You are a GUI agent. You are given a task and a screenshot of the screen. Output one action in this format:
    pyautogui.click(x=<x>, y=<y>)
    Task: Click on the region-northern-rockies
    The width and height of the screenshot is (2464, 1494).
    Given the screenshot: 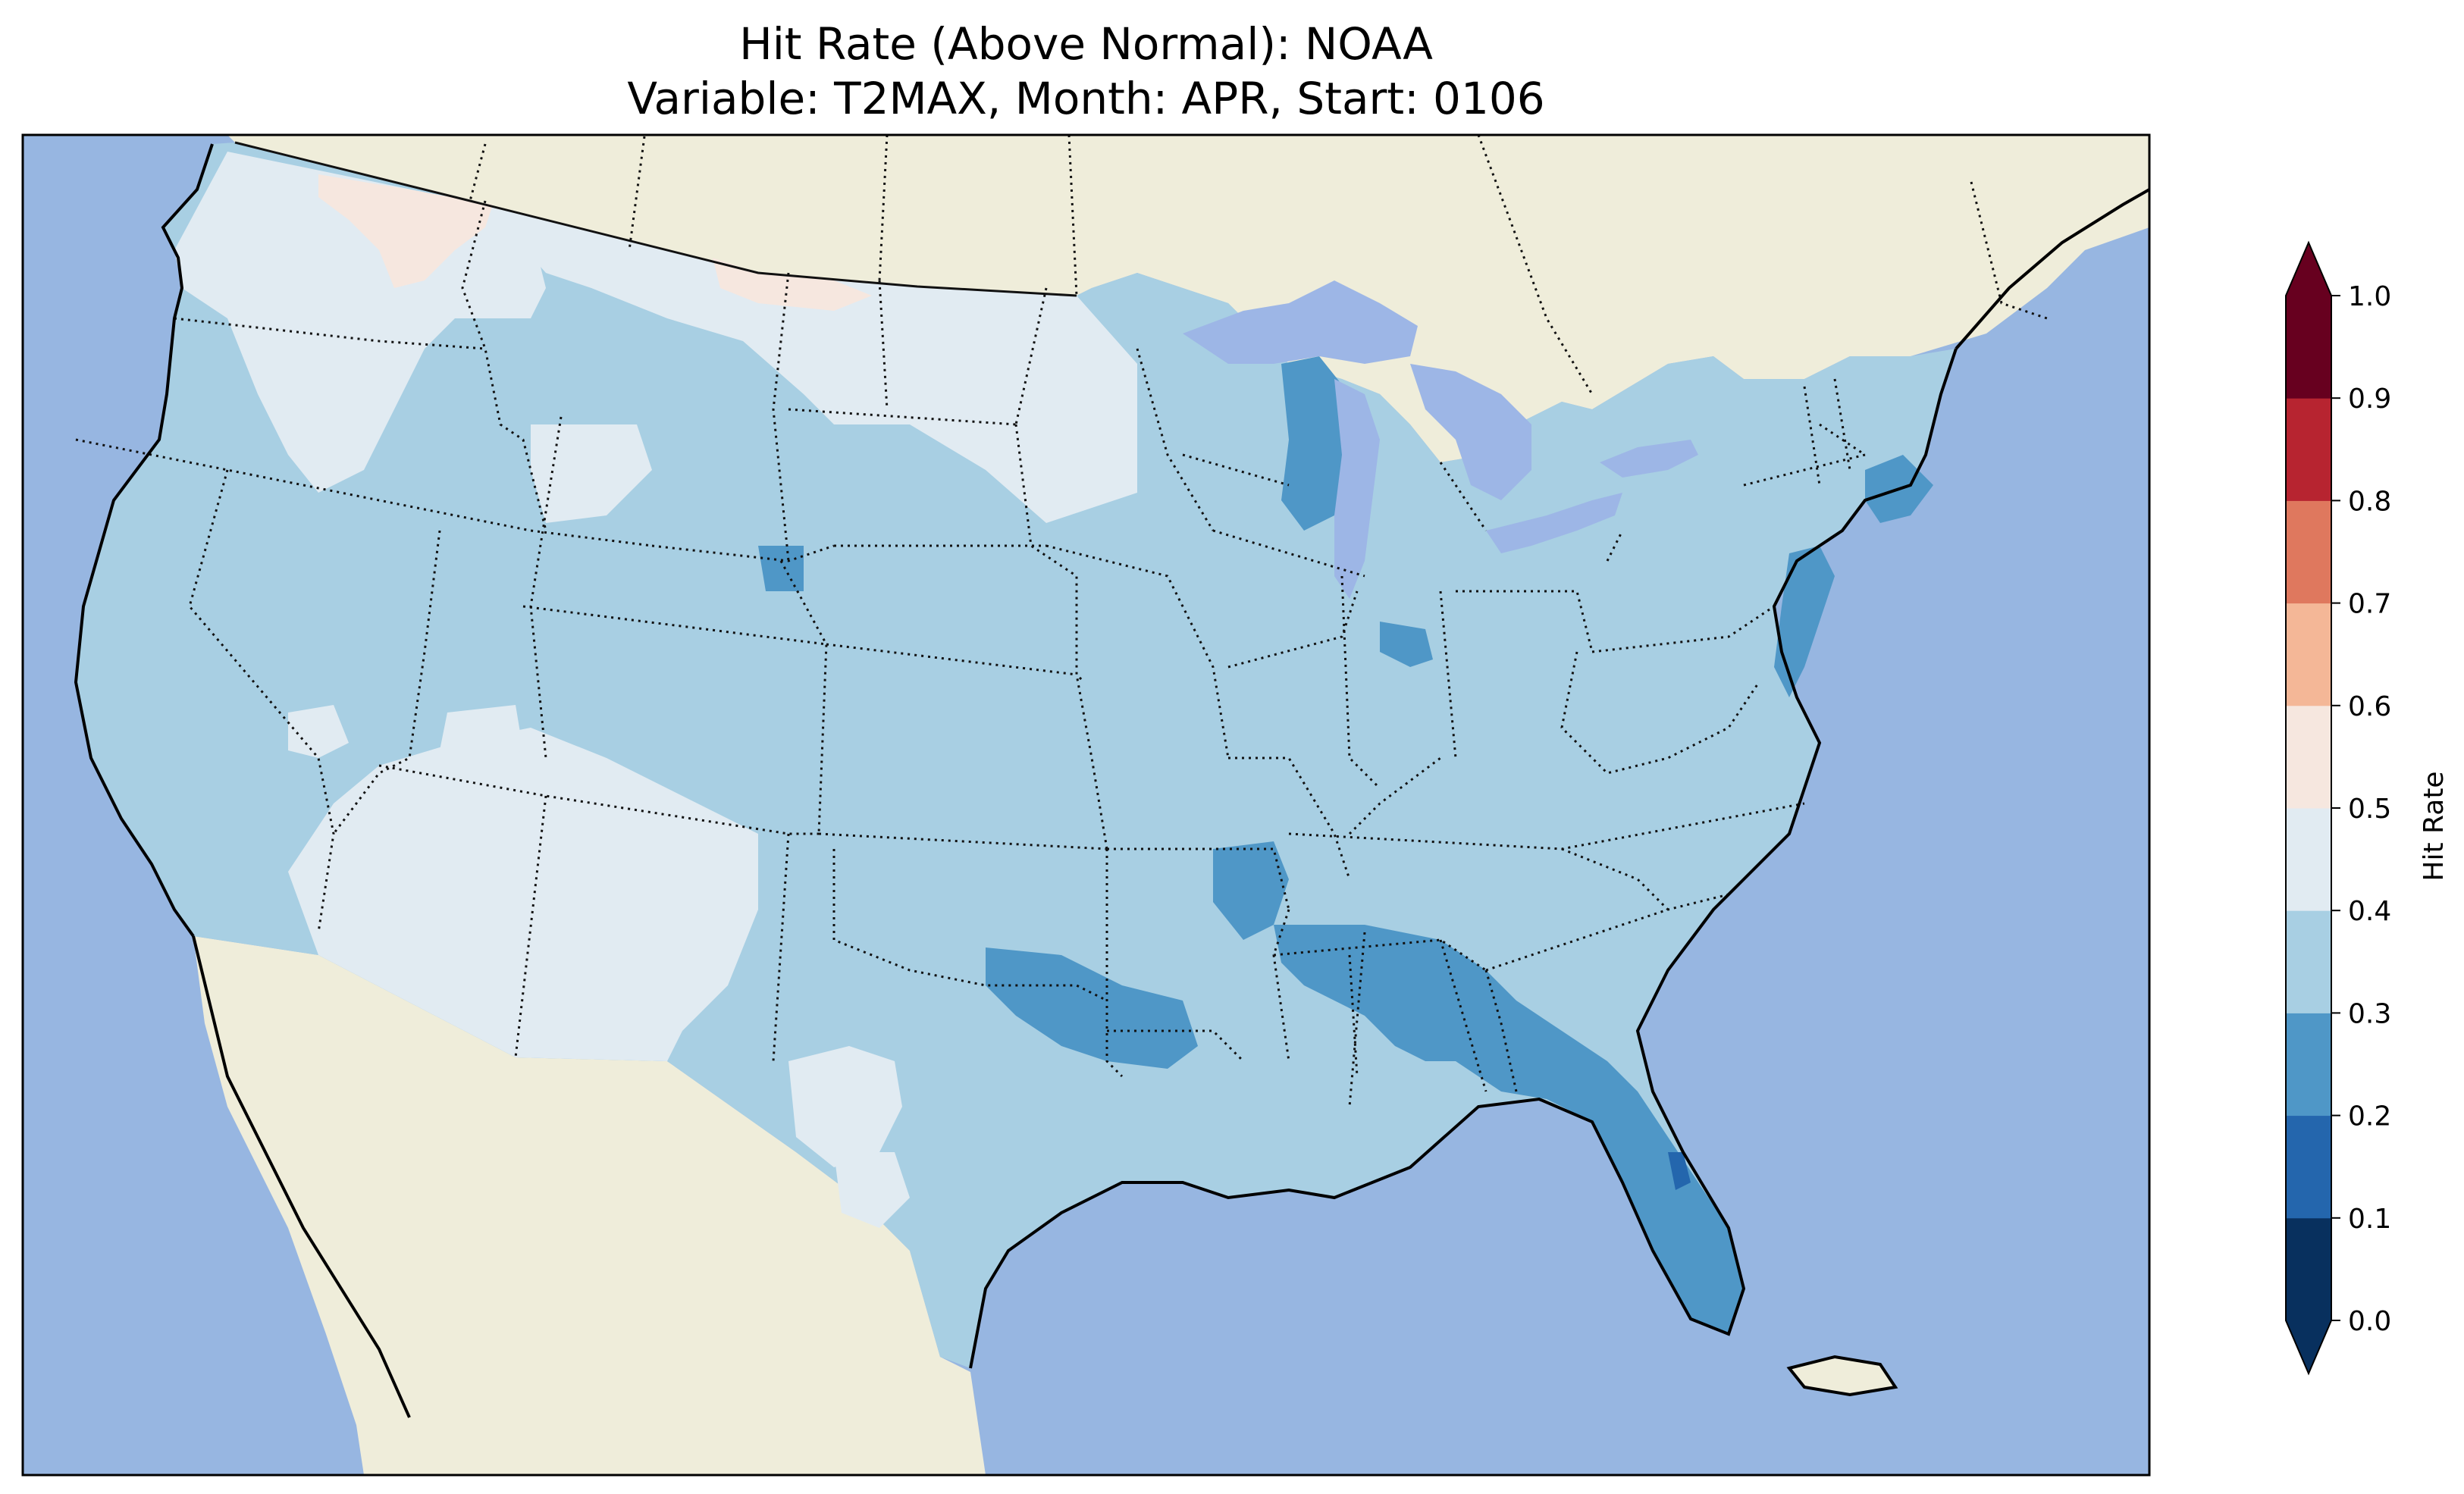 What is the action you would take?
    pyautogui.click(x=811, y=364)
    